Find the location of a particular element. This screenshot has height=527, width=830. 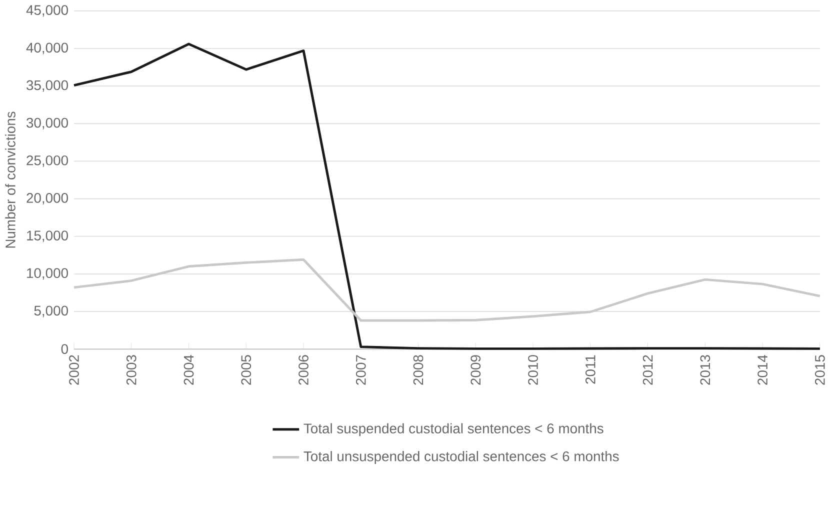

y-tick-label: 5,000 is located at coordinates (51, 312).